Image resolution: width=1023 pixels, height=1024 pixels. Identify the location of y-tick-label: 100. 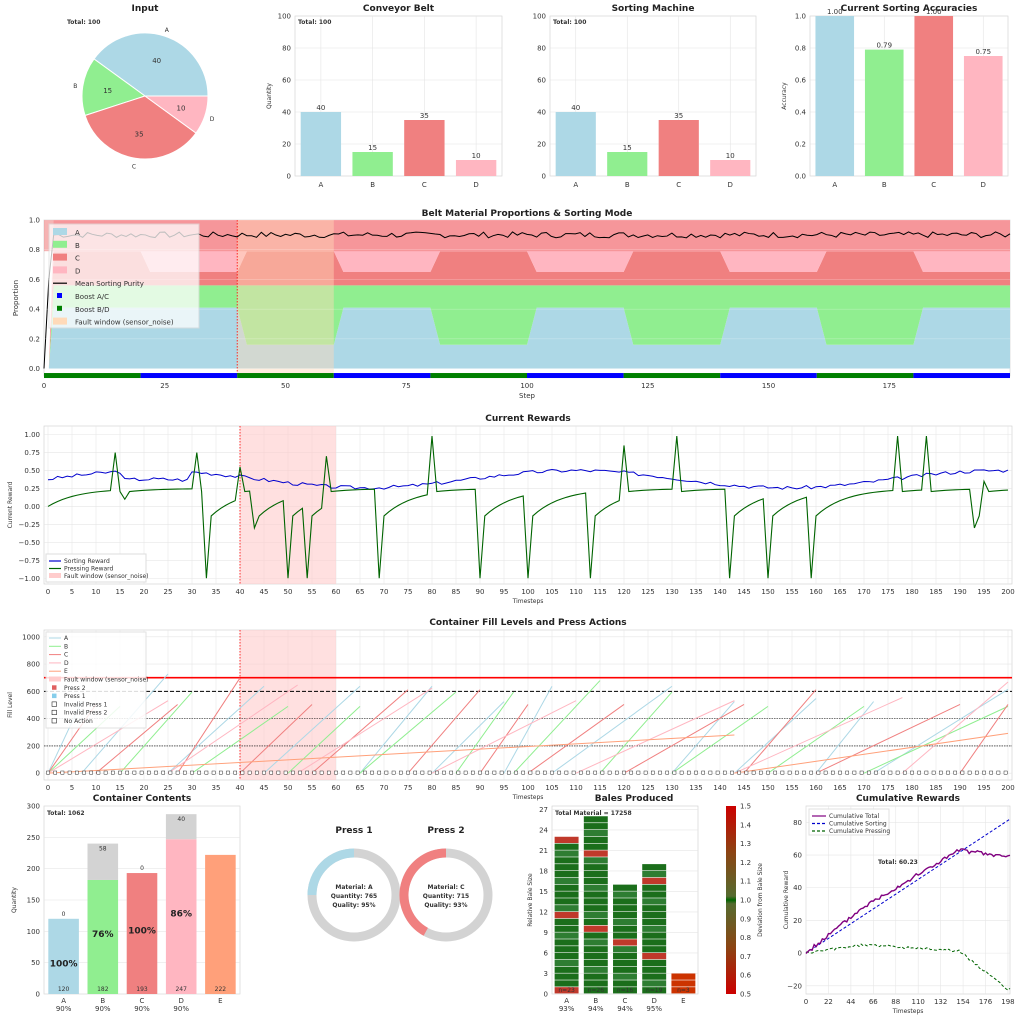
(33, 932).